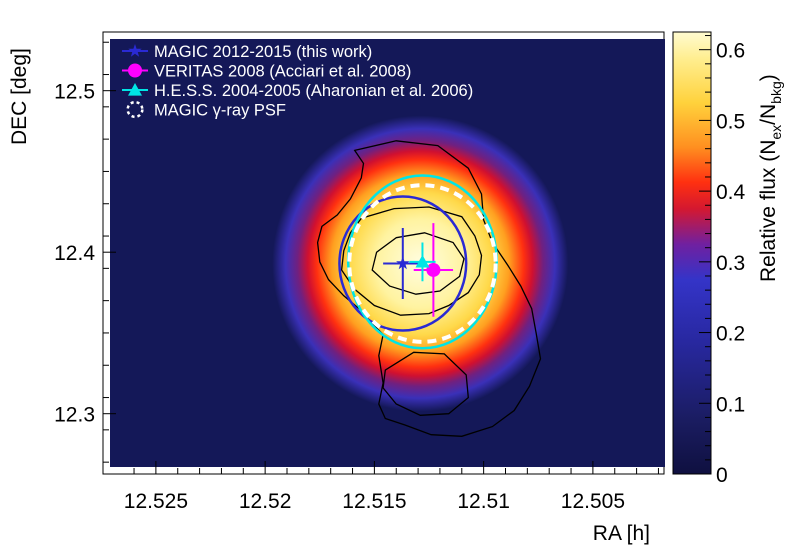 Image resolution: width=788 pixels, height=547 pixels. Describe the element at coordinates (220, 111) in the screenshot. I see `legend-label-3: MAGIC γ-ray PSF` at that location.